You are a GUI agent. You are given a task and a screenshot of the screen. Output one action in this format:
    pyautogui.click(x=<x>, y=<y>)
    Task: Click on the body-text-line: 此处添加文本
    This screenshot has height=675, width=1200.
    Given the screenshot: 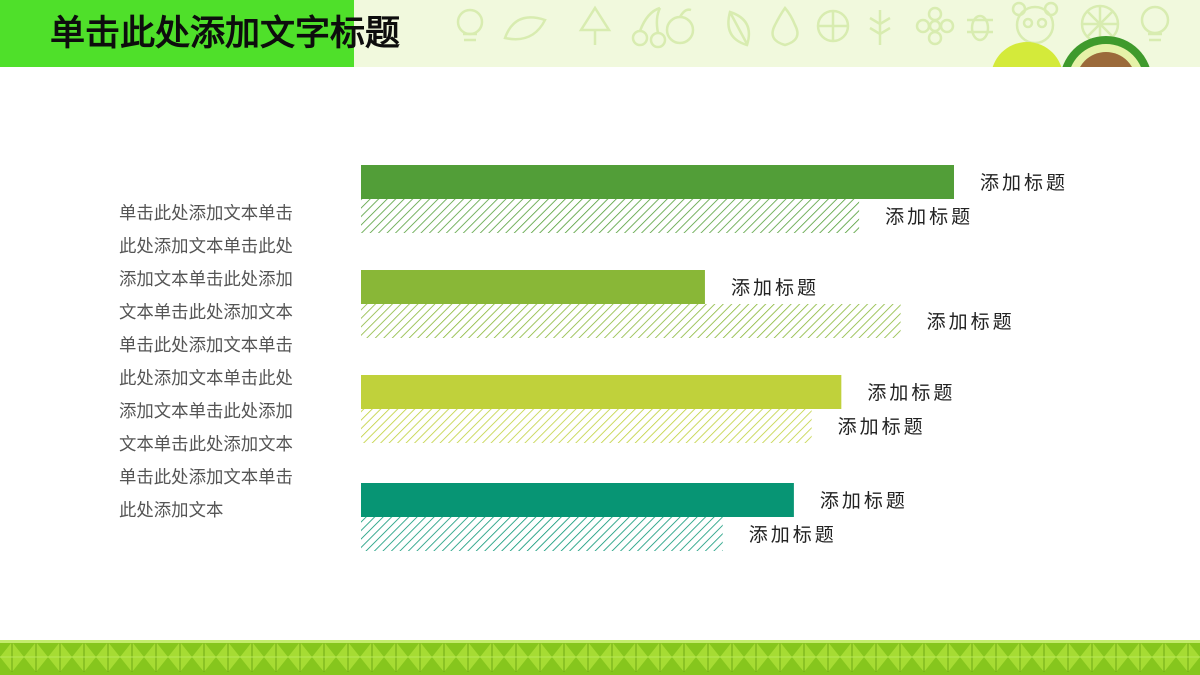 What is the action you would take?
    pyautogui.click(x=171, y=511)
    